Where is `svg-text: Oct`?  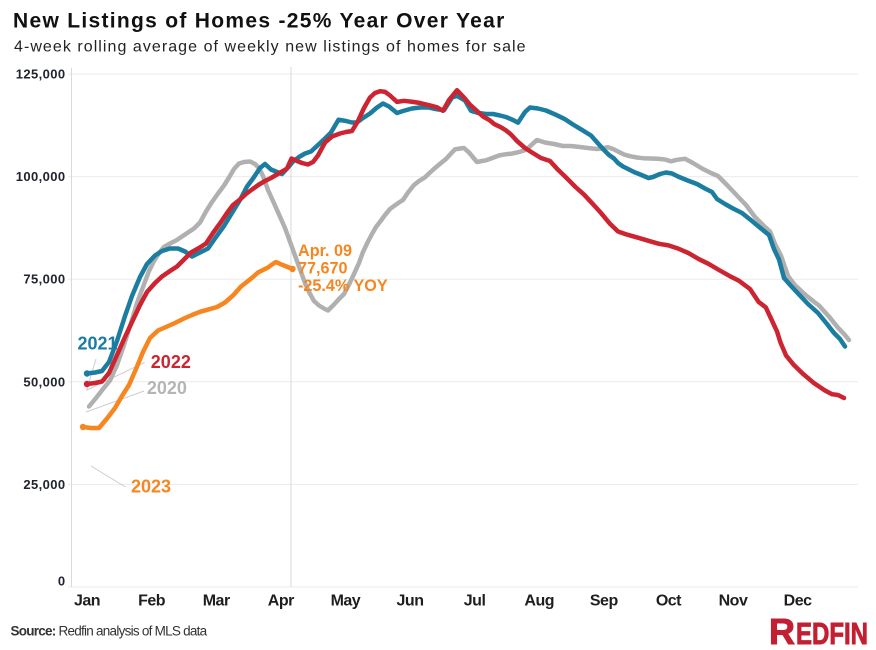 svg-text: Oct is located at coordinates (669, 601).